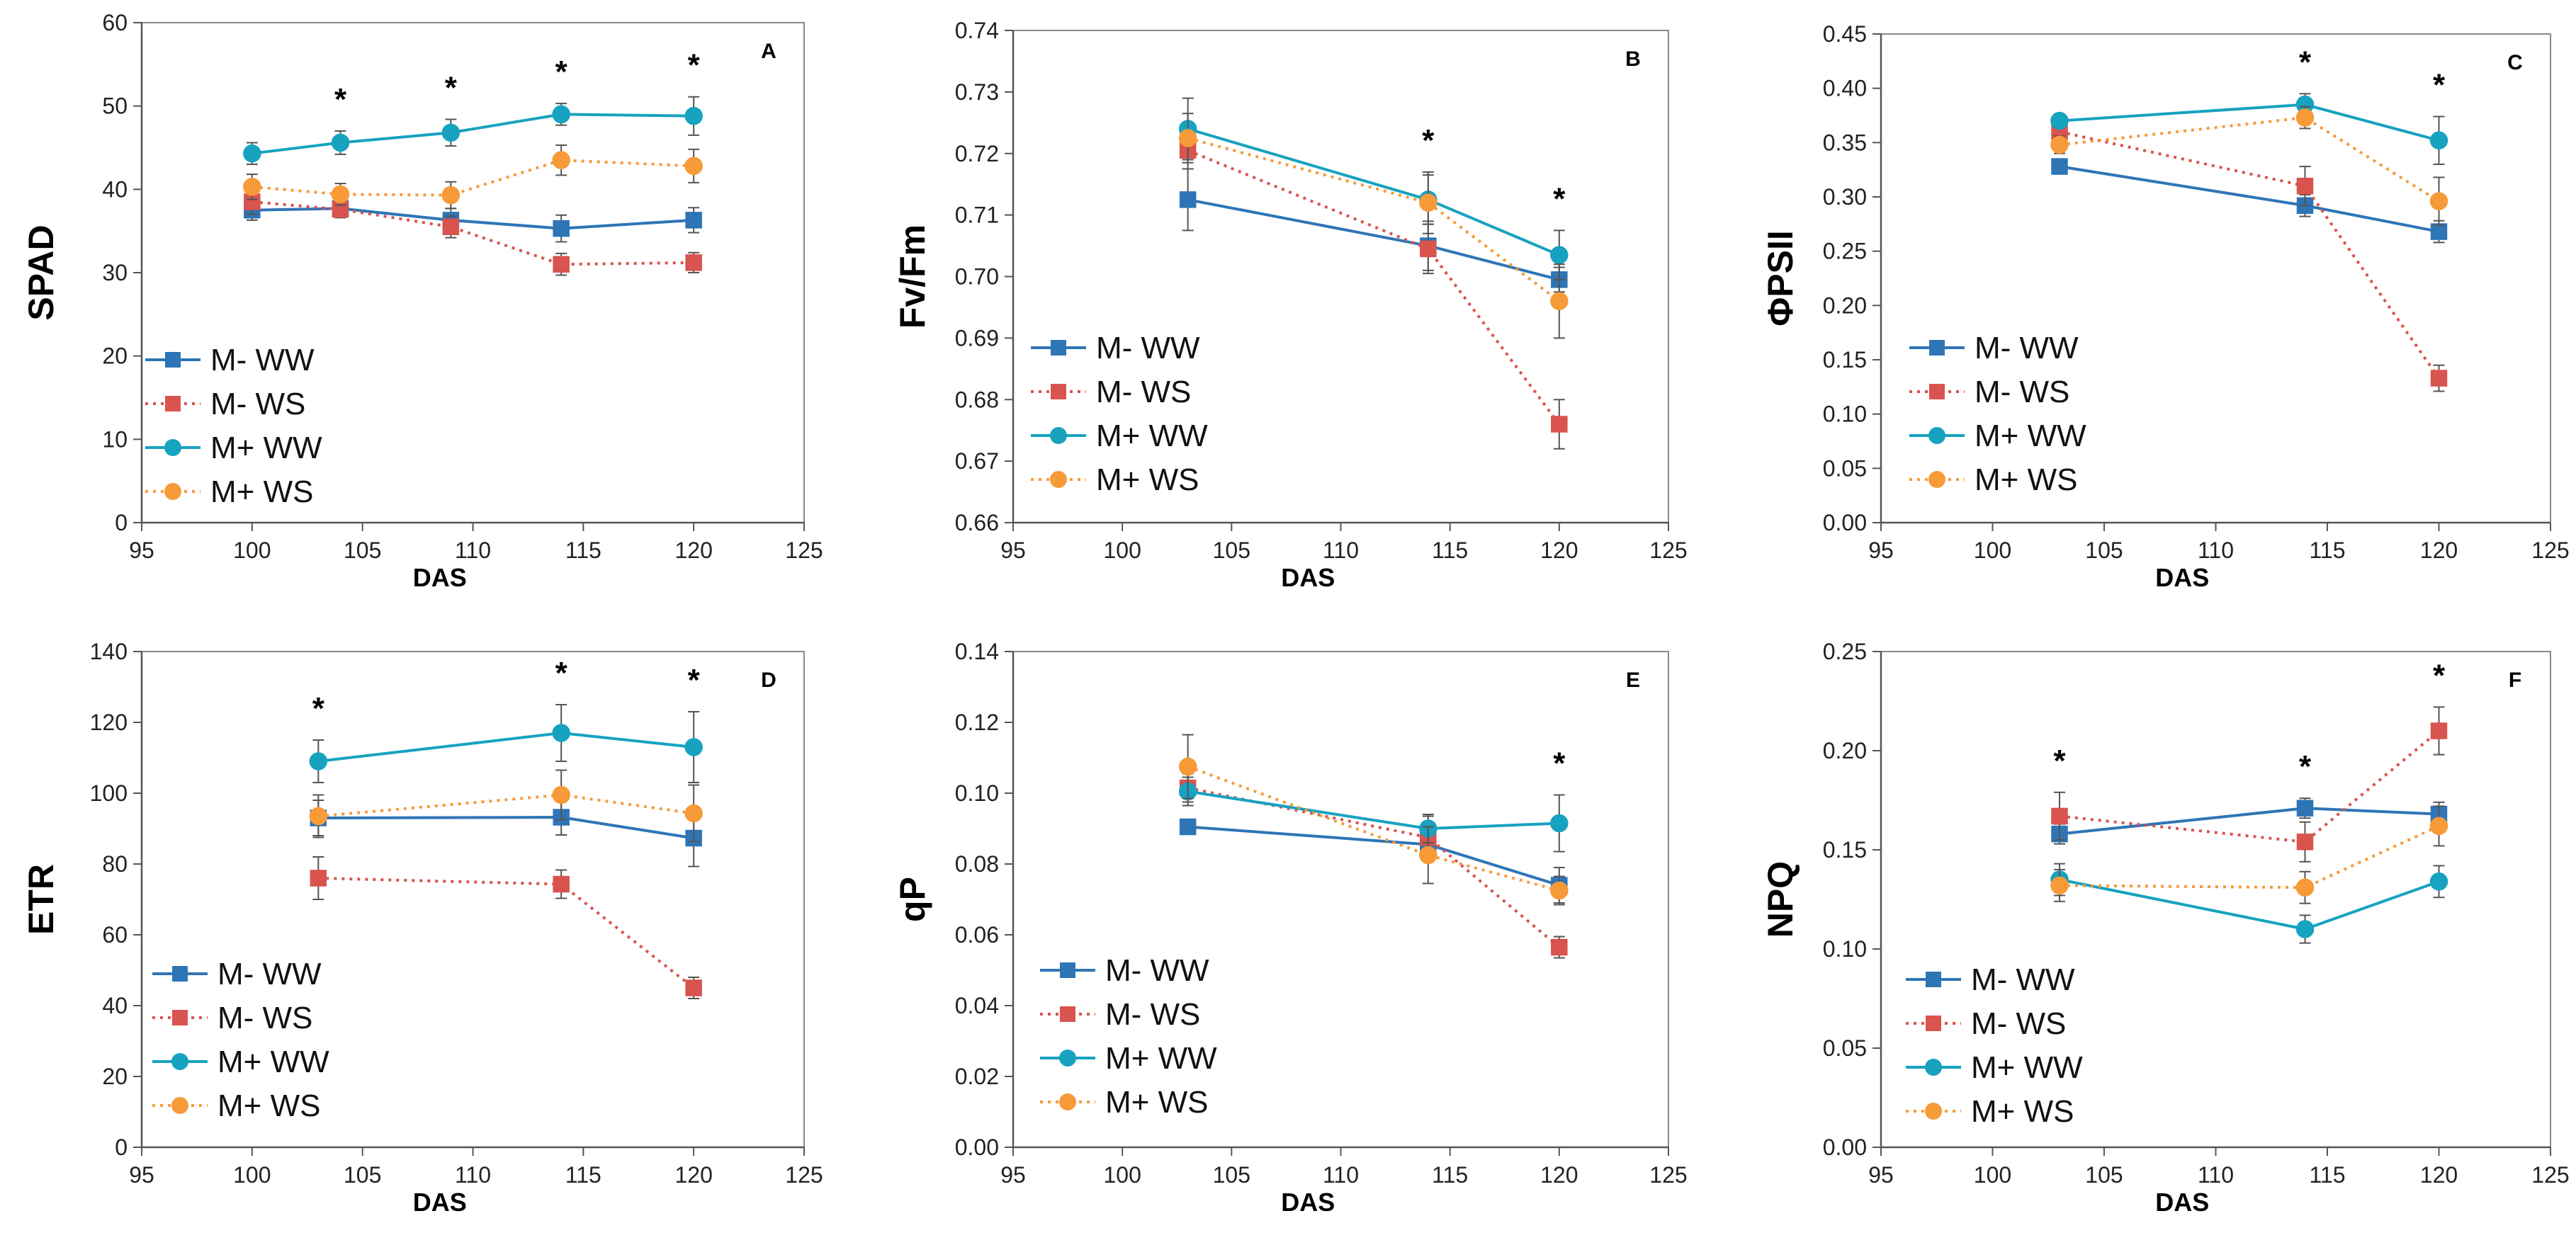 This screenshot has height=1245, width=2576. Describe the element at coordinates (977, 1005) in the screenshot. I see `y-tick-label: 0.04` at that location.